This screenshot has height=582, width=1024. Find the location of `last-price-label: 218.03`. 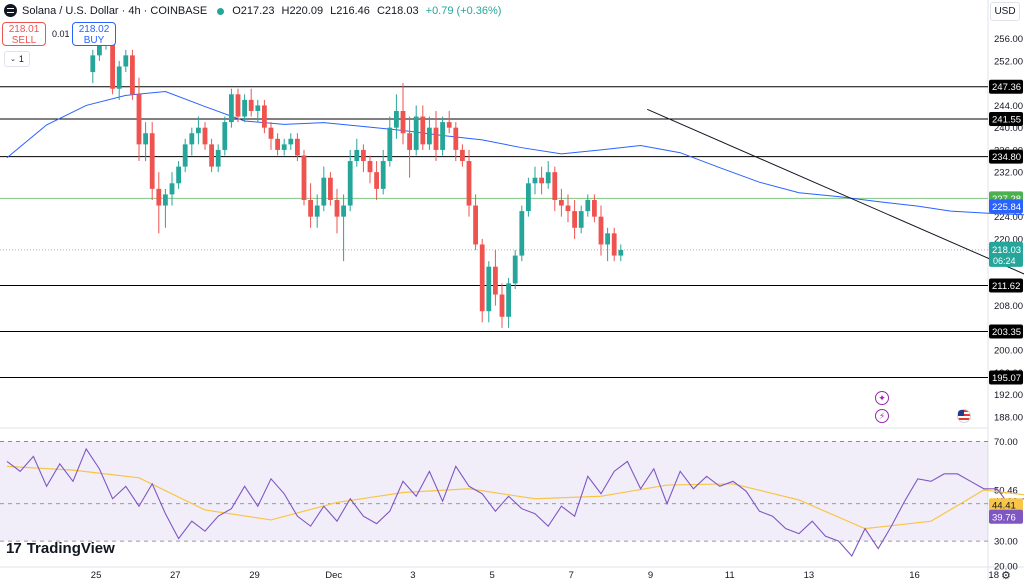

last-price-label: 218.03 is located at coordinates (1006, 250).